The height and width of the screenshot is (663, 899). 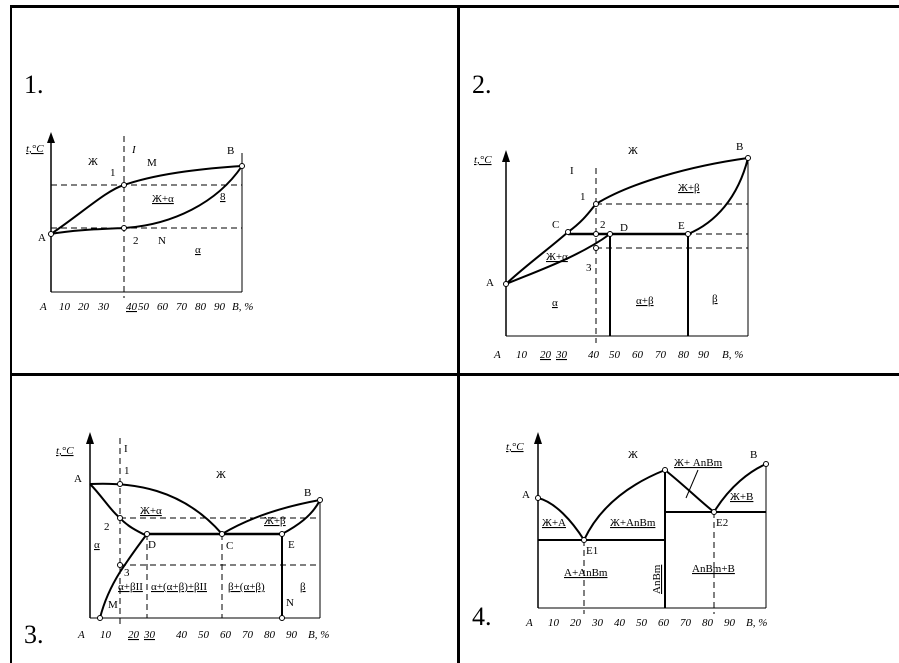 I want to click on grid-middle-border, so click(x=454, y=374).